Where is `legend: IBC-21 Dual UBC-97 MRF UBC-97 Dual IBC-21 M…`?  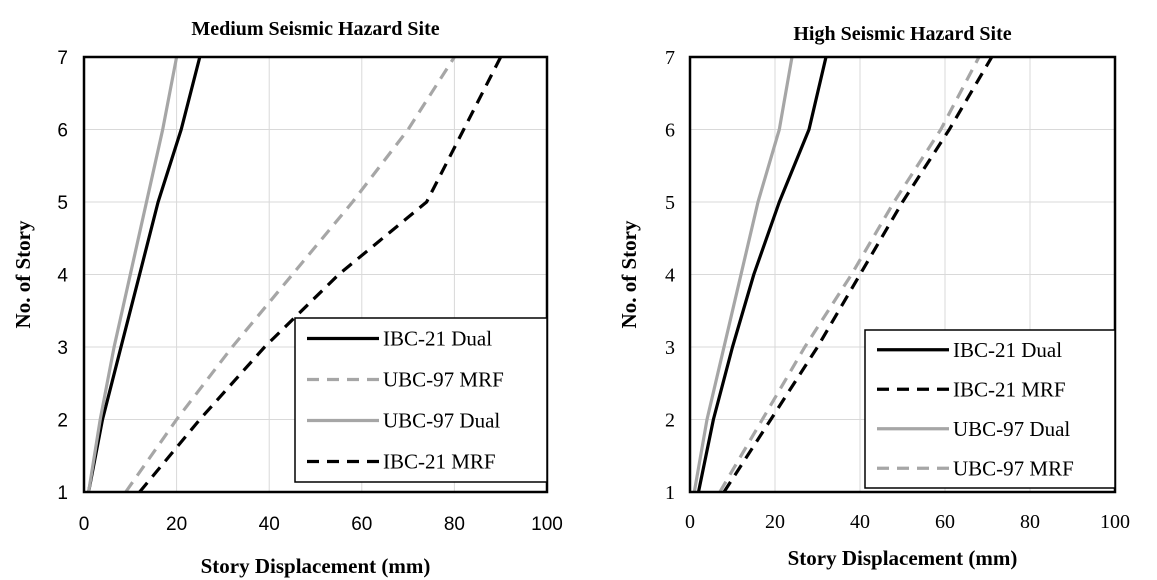 legend: IBC-21 Dual UBC-97 MRF UBC-97 Dual IBC-21 M… is located at coordinates (421, 400).